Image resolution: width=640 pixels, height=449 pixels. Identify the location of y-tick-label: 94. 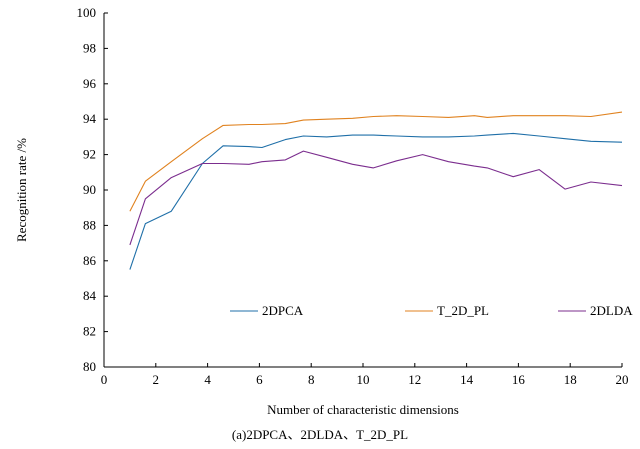
(90, 118).